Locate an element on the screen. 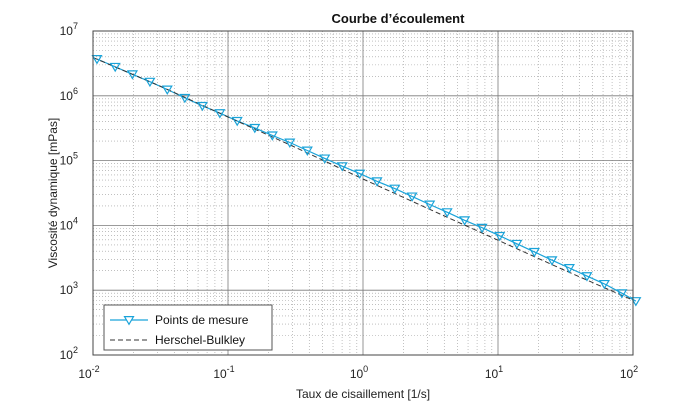  y-axis-label: Viscosité dynamique [mPas] is located at coordinates (53, 193).